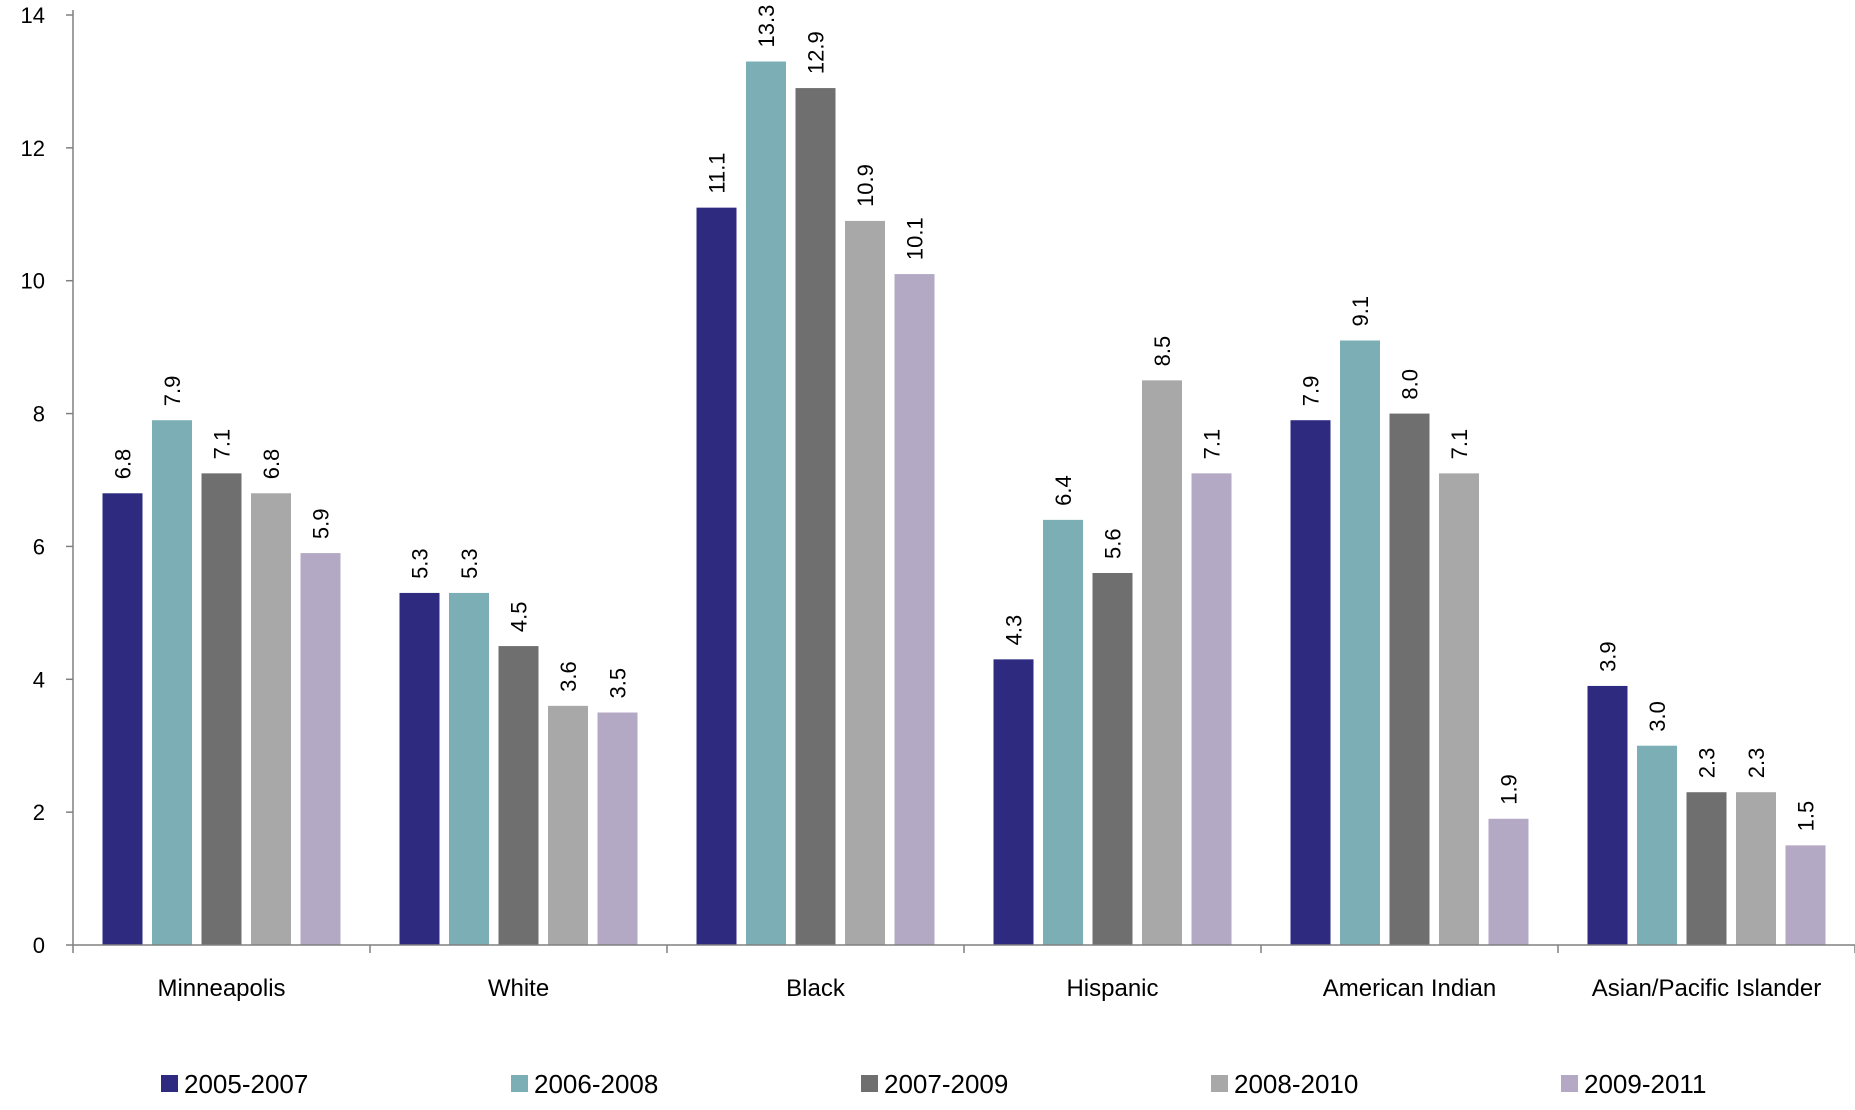  What do you see at coordinates (246, 1084) in the screenshot?
I see `legend-entry: 2005-2007` at bounding box center [246, 1084].